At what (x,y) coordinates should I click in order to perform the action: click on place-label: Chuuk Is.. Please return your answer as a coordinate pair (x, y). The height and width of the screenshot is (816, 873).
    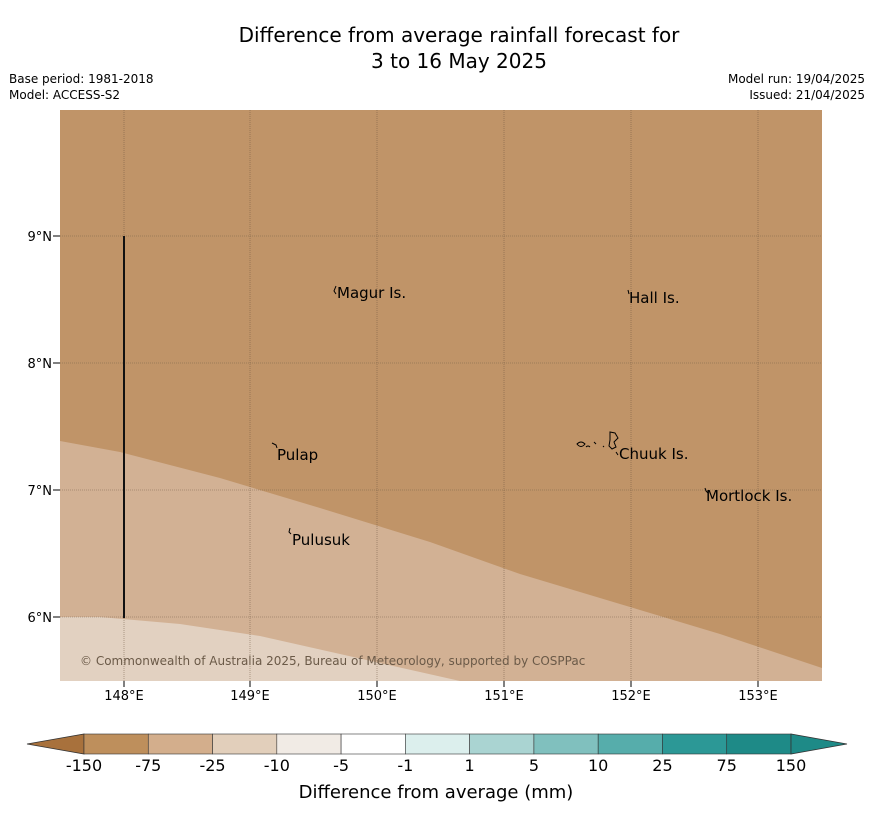
    Looking at the image, I should click on (653, 454).